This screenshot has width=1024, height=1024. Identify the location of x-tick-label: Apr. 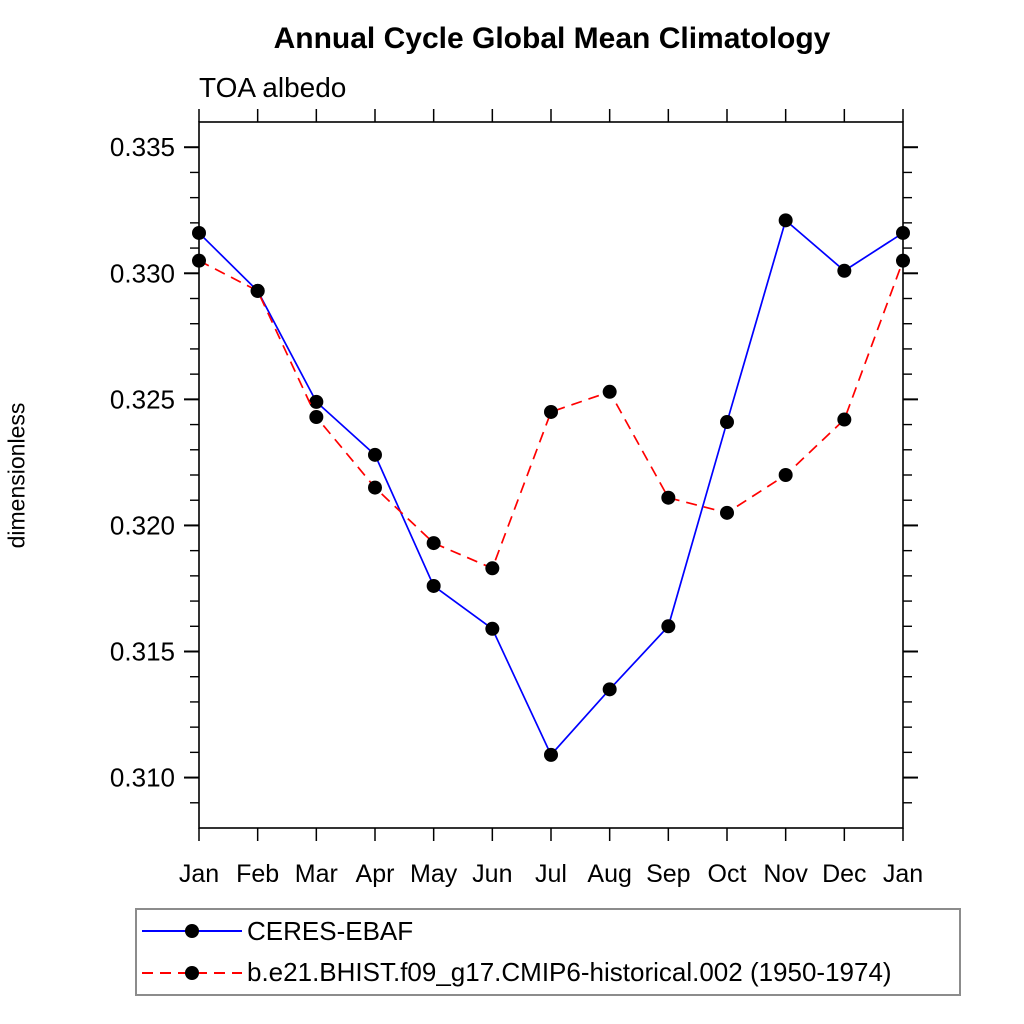
(375, 874).